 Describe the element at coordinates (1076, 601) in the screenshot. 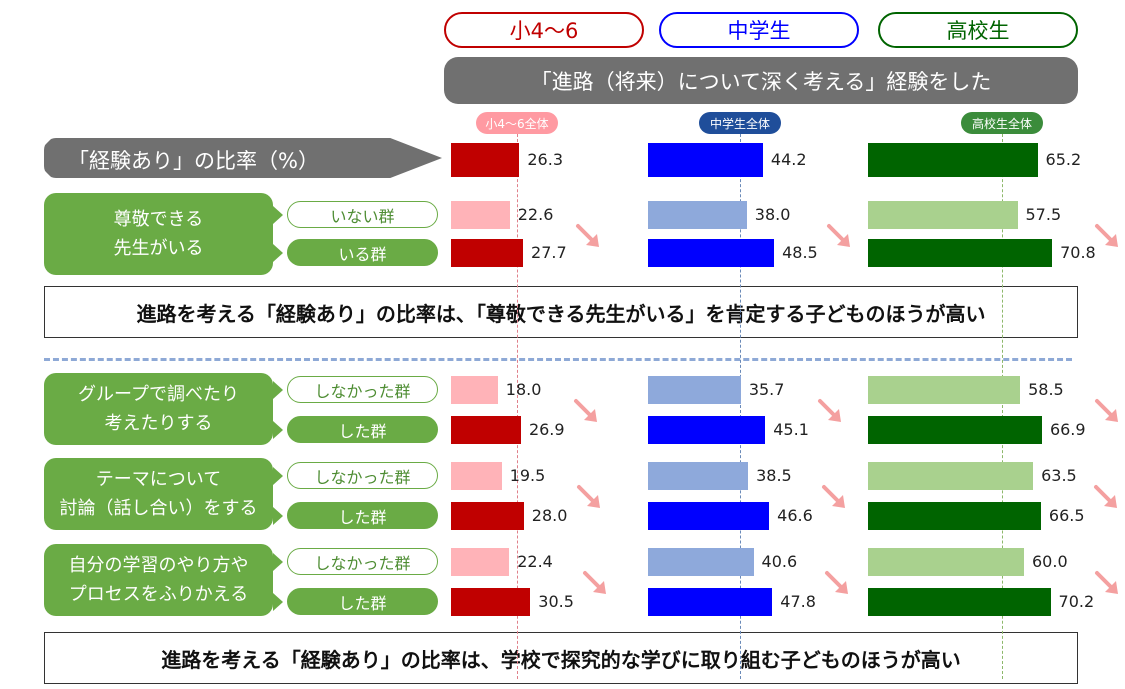

I see `value-4-2-3: 70.2` at that location.